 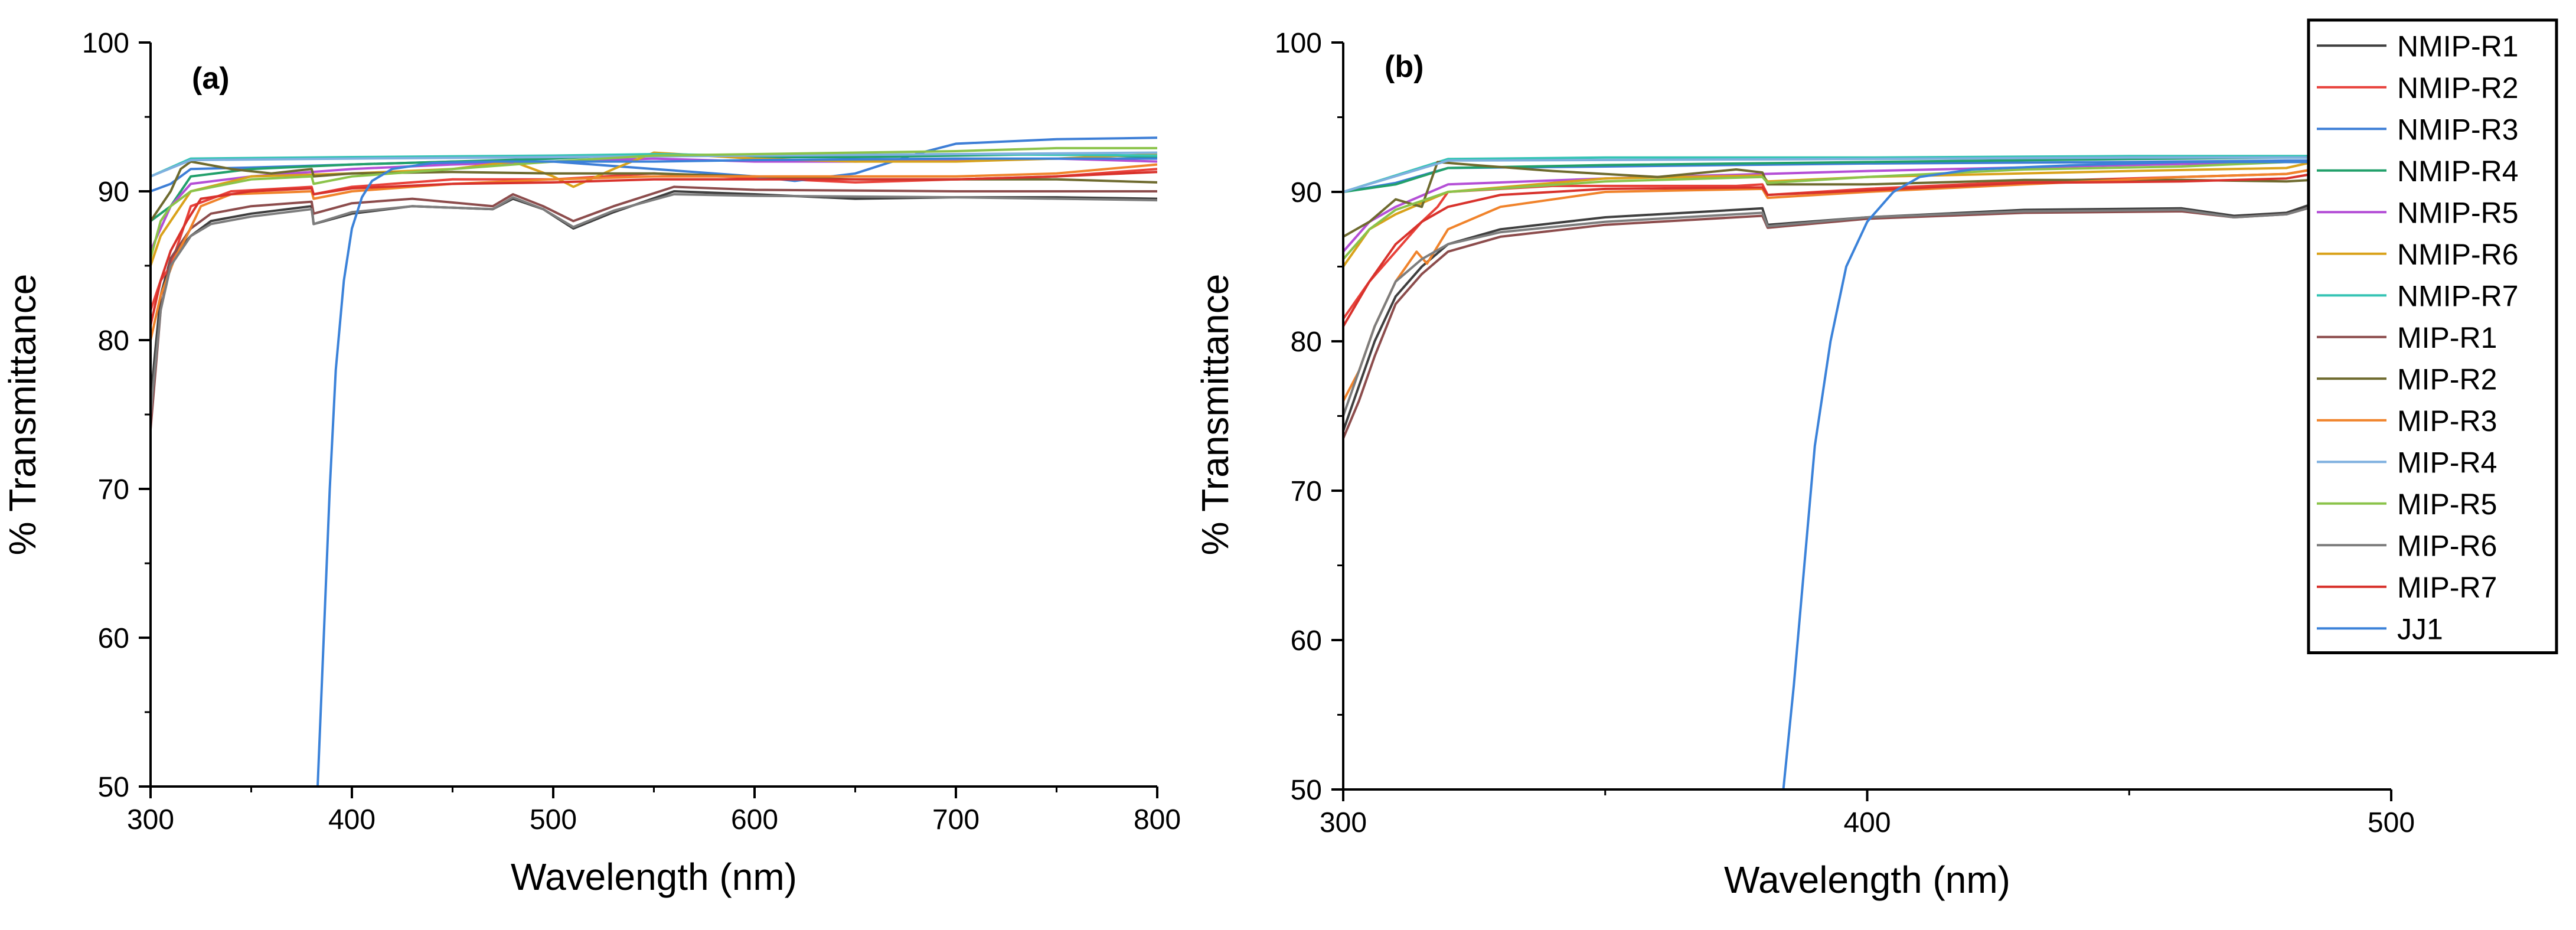 I want to click on legend-label-nmip-r5: NMIP-R5, so click(x=2458, y=212).